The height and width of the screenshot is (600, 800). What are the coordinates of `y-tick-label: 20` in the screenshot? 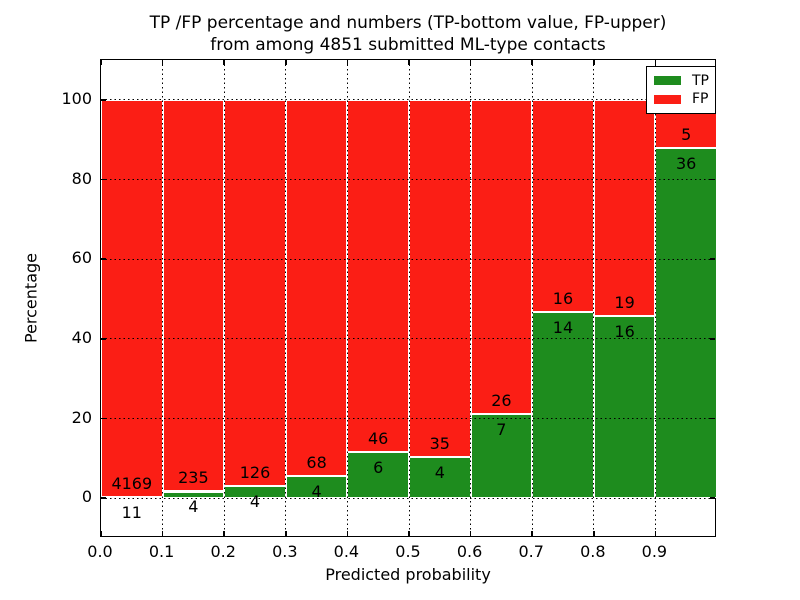 It's located at (81, 417).